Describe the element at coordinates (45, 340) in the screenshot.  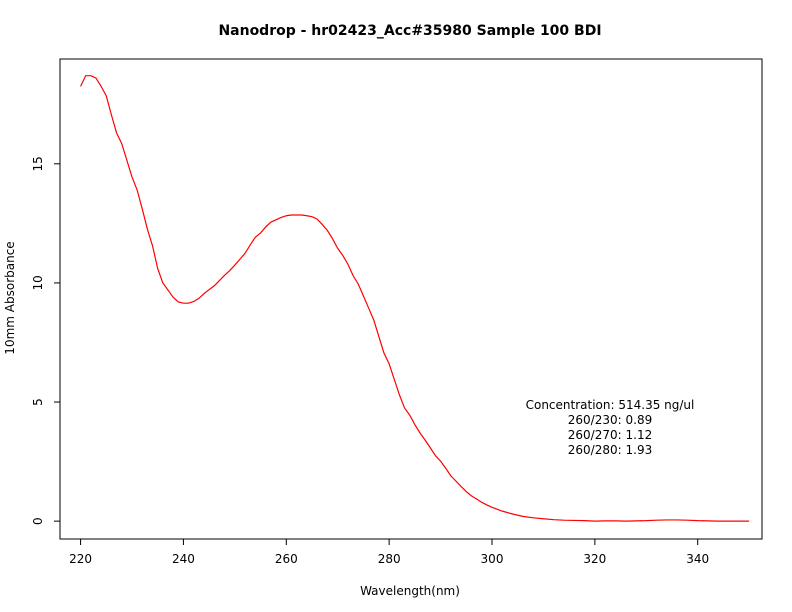
I see `y-axis: 0 5 10 15` at that location.